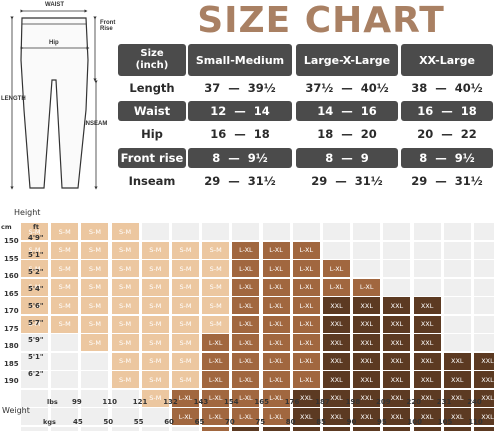 The image size is (494, 431). I want to click on range-min: 16, so click(425, 111).